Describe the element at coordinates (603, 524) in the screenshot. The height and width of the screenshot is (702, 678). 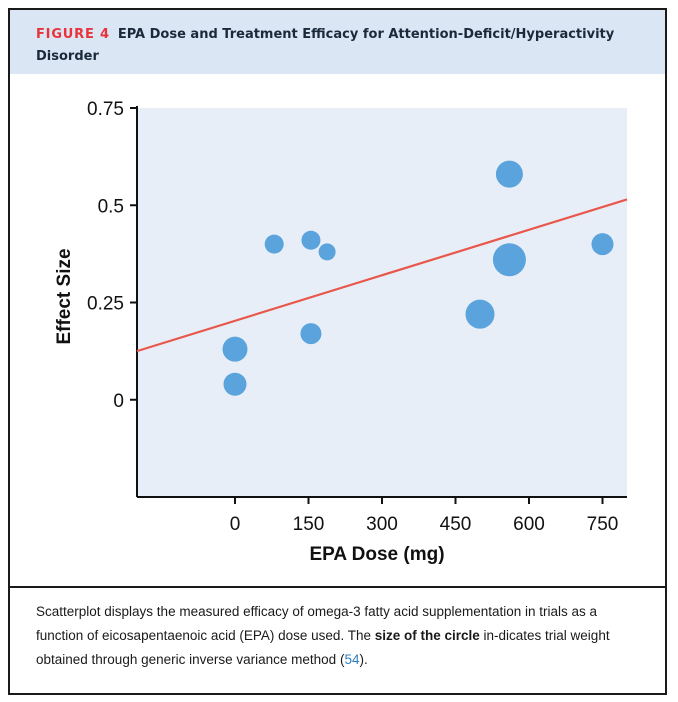
I see `x-tick-label: 750` at that location.